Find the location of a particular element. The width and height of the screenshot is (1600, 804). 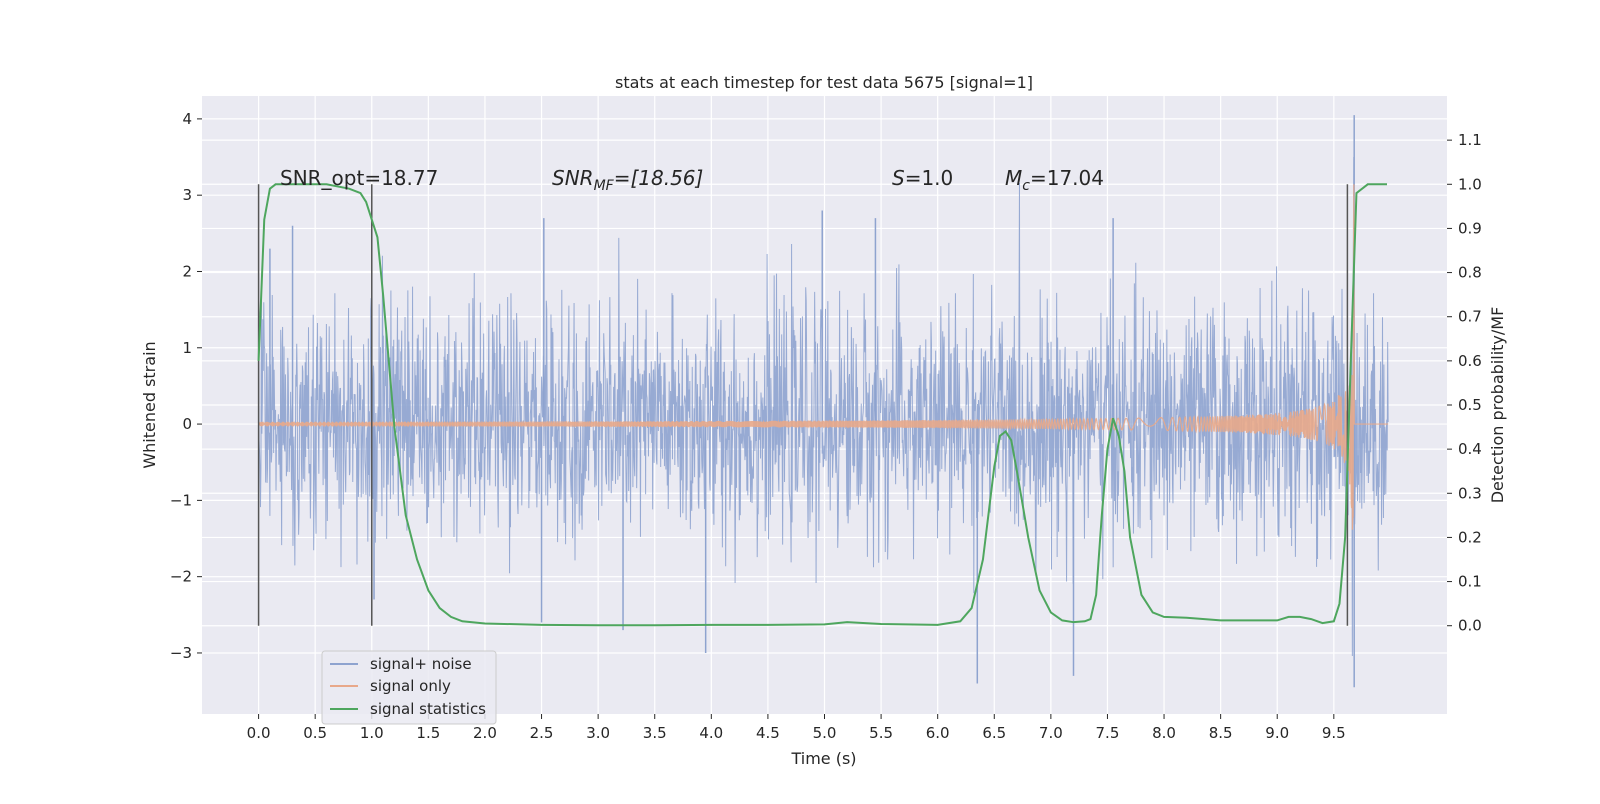

y-tick-label: 2 is located at coordinates (187, 271).